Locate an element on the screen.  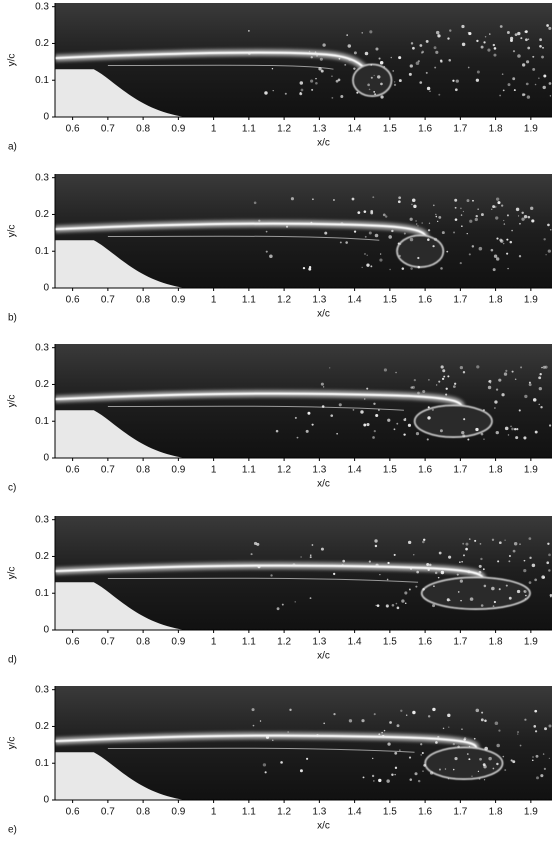
y-tick-label: 0.1 is located at coordinates (42, 80).